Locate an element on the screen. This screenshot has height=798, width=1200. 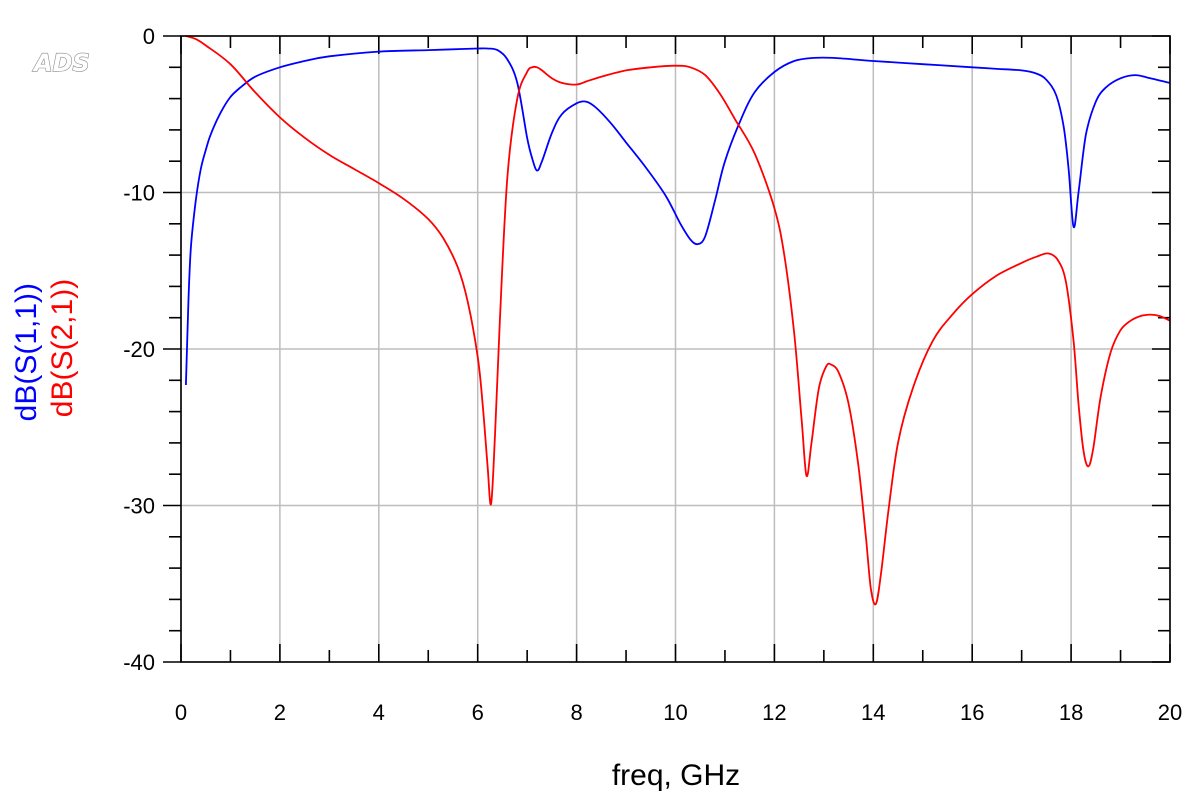
y-axis-title-s11: dB(S(1,1)) is located at coordinates (26, 352).